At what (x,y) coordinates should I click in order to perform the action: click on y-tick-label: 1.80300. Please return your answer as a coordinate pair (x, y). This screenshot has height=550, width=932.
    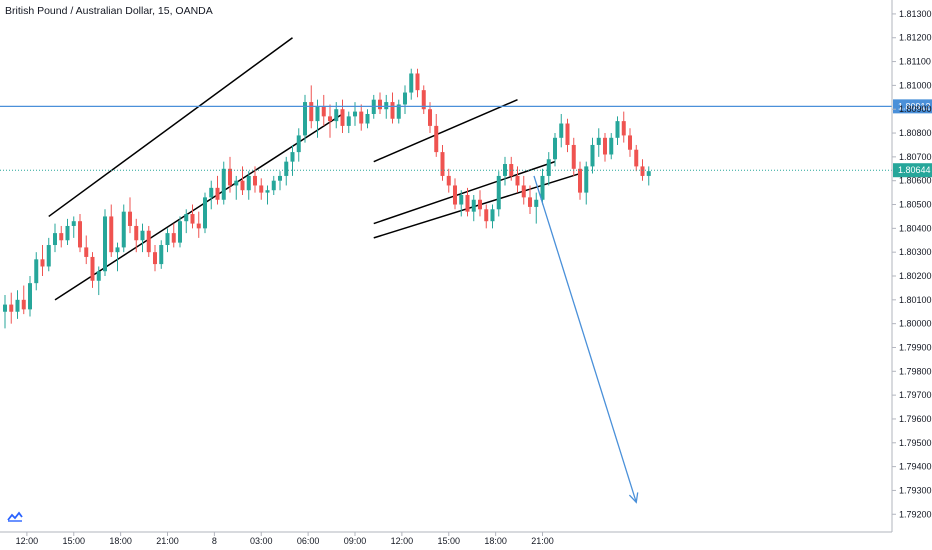
    Looking at the image, I should click on (915, 252).